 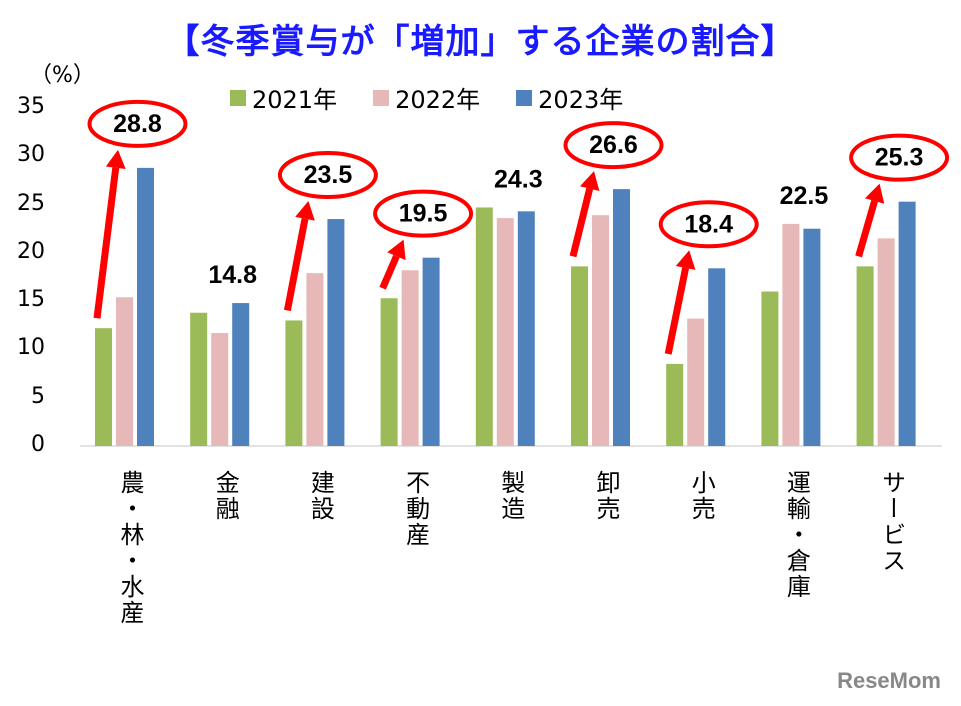 I want to click on legend-item-2022: 2022年, so click(x=426, y=97).